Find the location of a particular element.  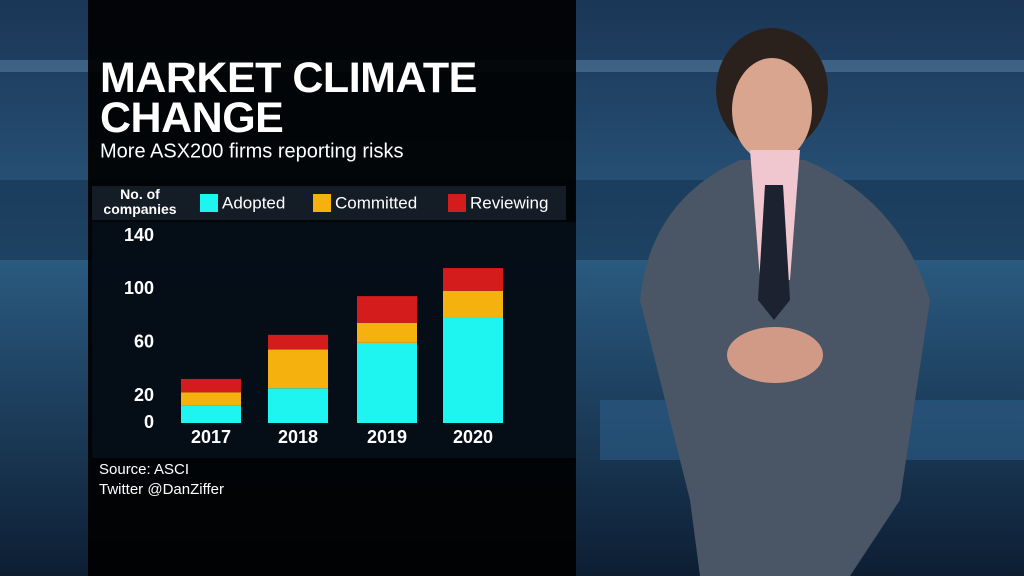

source: Source: ASCI is located at coordinates (144, 469).